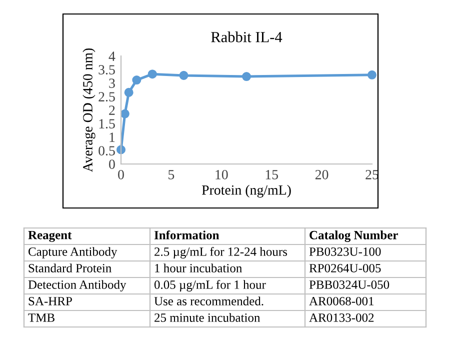 This screenshot has width=467, height=339. What do you see at coordinates (112, 164) in the screenshot?
I see `y-tick-label: 0` at bounding box center [112, 164].